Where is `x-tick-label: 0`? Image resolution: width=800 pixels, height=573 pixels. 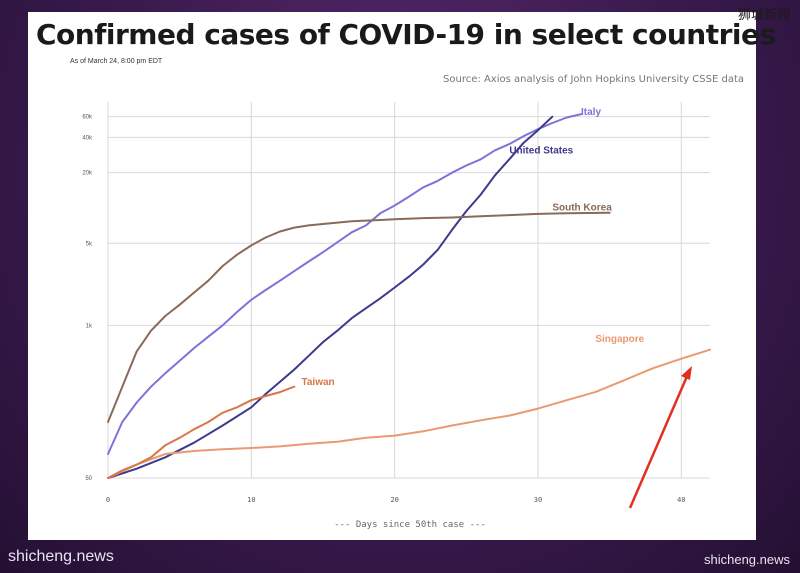
x-tick-label: 0 is located at coordinates (108, 500).